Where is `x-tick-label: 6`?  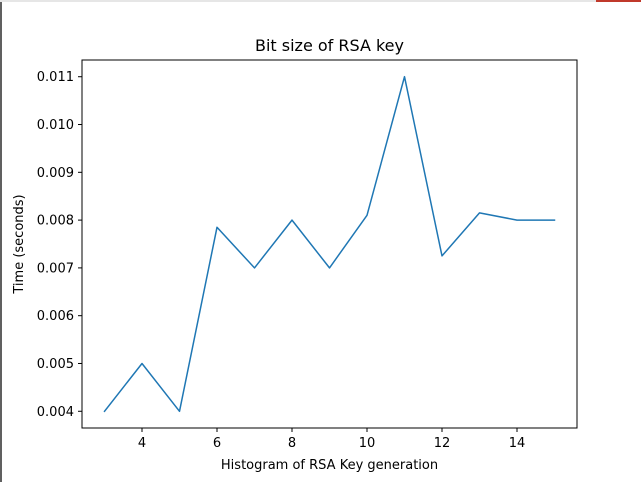 x-tick-label: 6 is located at coordinates (217, 443).